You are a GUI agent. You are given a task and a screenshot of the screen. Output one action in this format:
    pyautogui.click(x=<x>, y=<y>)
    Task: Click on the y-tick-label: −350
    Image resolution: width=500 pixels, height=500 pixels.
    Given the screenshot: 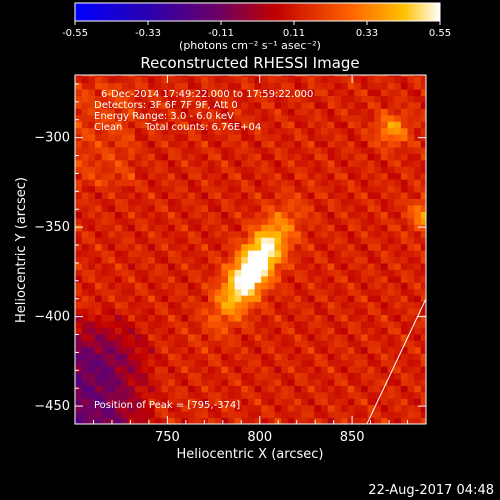 What is the action you would take?
    pyautogui.click(x=52, y=227)
    